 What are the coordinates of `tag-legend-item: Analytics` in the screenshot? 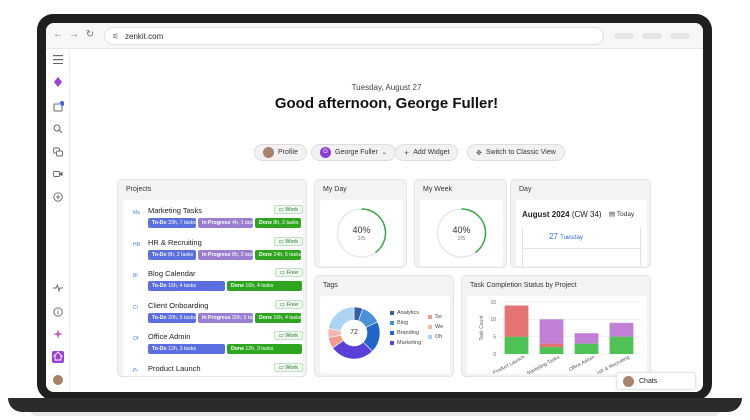 It's located at (404, 313).